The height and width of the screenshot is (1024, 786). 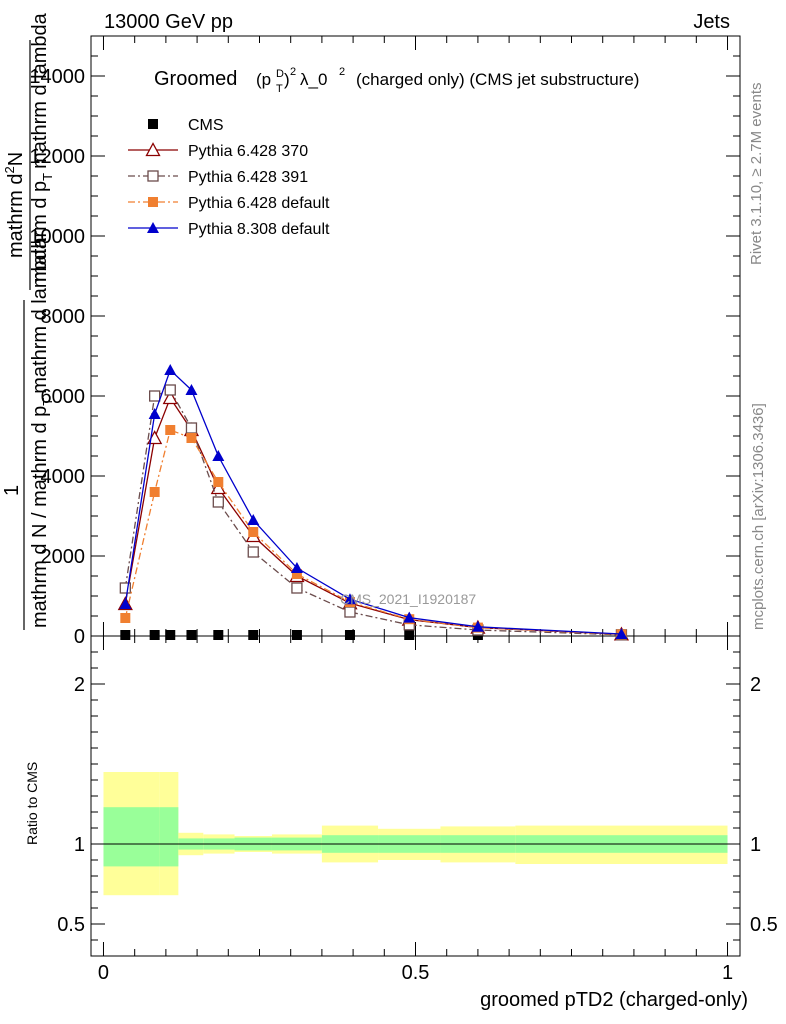 What do you see at coordinates (415, 834) in the screenshot?
I see `ratio-bands` at bounding box center [415, 834].